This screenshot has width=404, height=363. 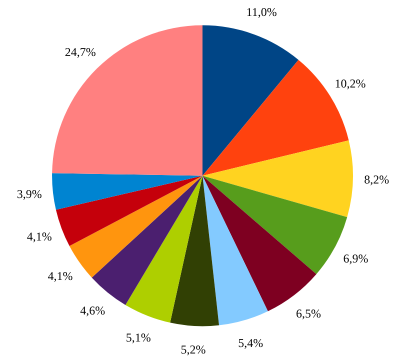 What do you see at coordinates (29, 194) in the screenshot?
I see `data-label: 3,9%` at bounding box center [29, 194].